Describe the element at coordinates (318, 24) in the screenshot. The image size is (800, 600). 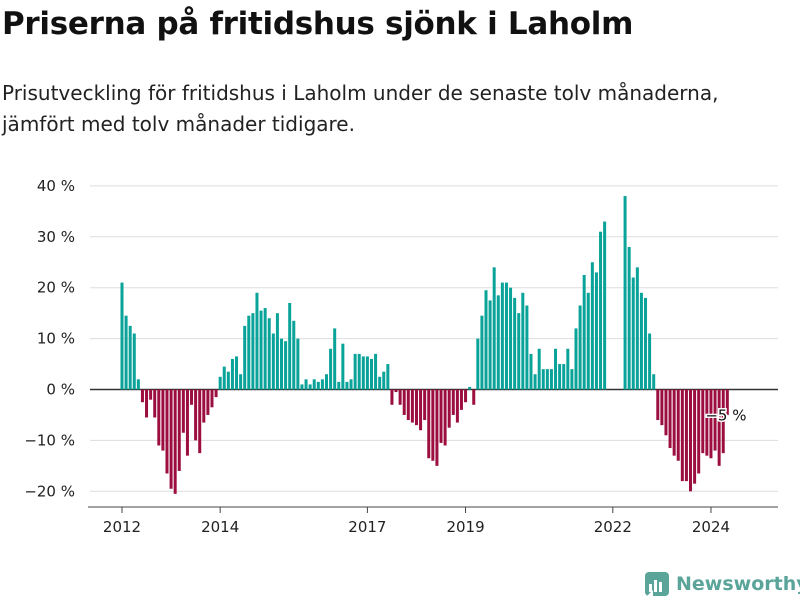
I see `chart-title: Priserna på fritidshus sjönk i Laholm` at that location.